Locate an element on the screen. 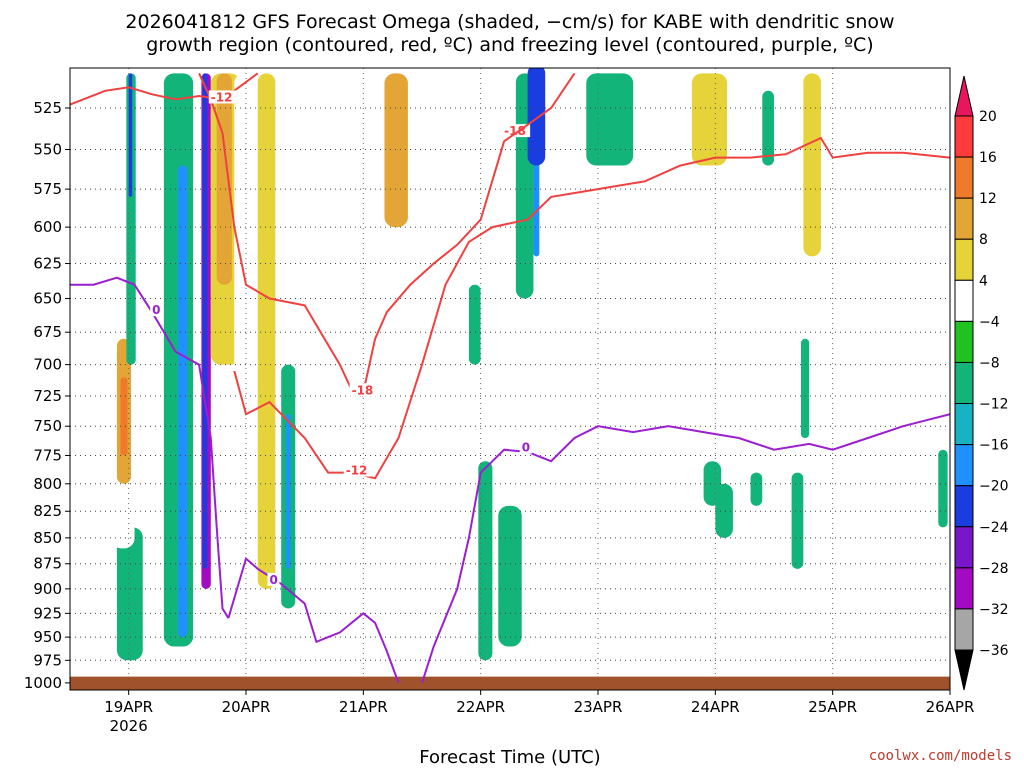 This screenshot has width=1024, height=768. colorbar-label-11: −28 is located at coordinates (994, 569).